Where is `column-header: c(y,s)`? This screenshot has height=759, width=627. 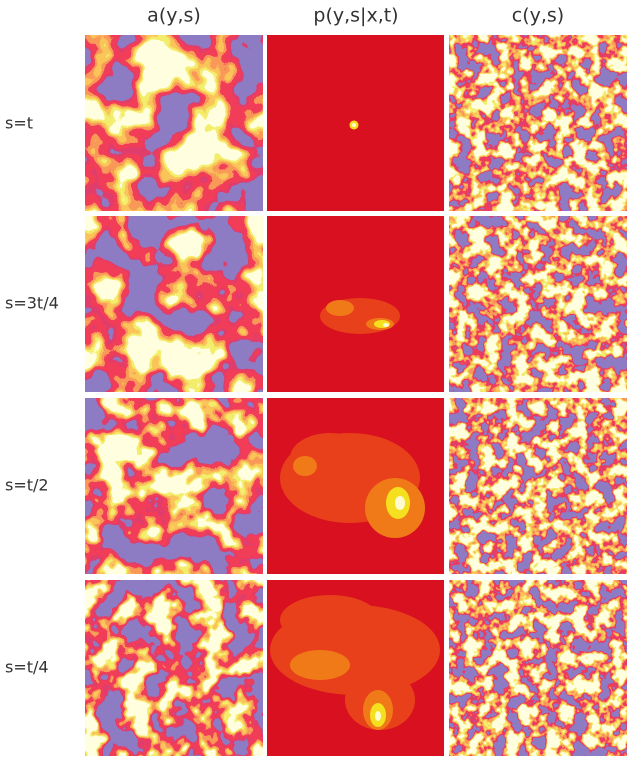 column-header: c(y,s) is located at coordinates (538, 16).